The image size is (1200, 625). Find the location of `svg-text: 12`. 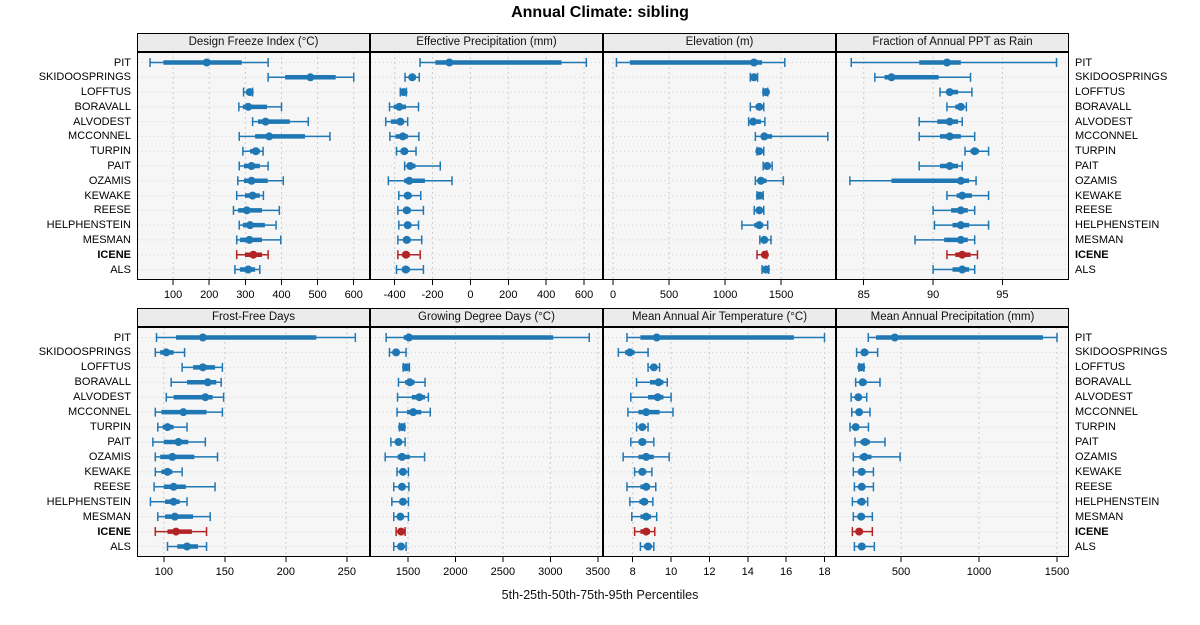

svg-text: 12 is located at coordinates (709, 572).